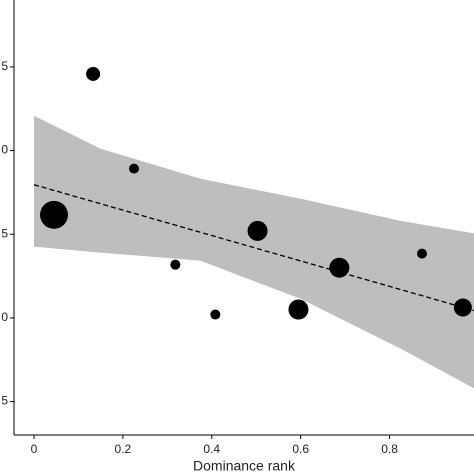  I want to click on x-tick-label: 0.6, so click(300, 449).